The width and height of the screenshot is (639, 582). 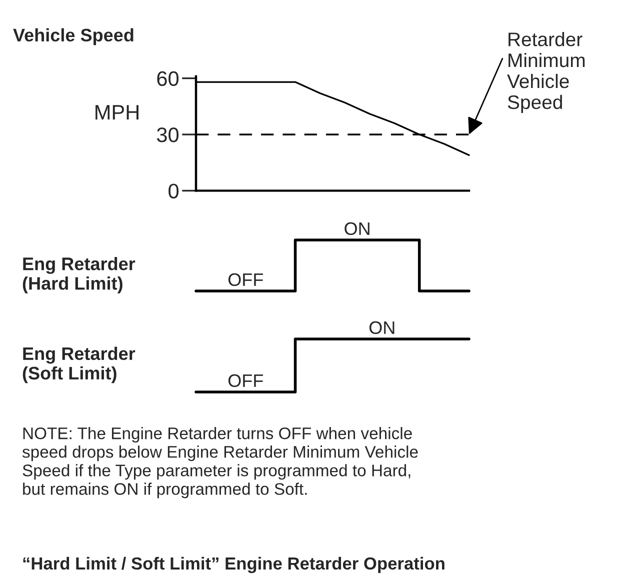 What do you see at coordinates (79, 275) in the screenshot?
I see `y-axis-title: Eng Retarder (Hard Limit)` at bounding box center [79, 275].